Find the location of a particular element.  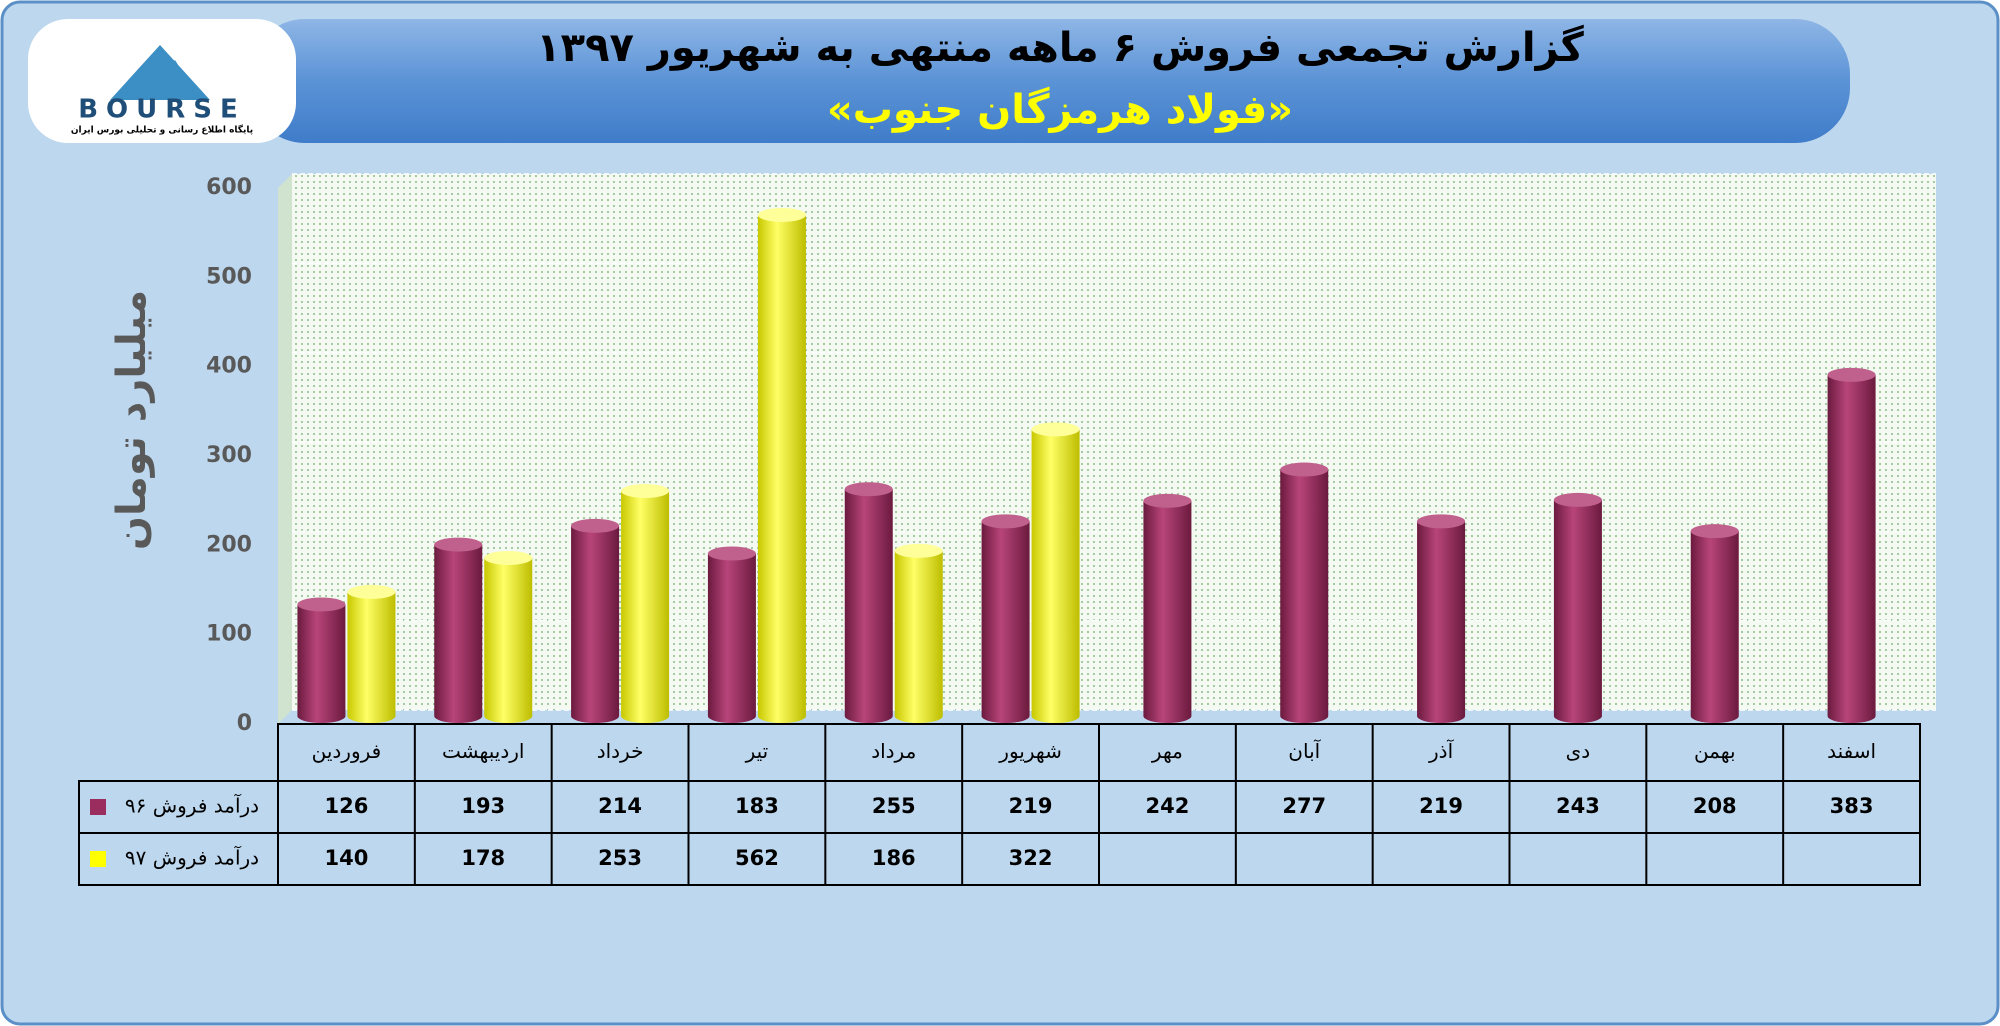

x-tick-label: دی is located at coordinates (1578, 751).